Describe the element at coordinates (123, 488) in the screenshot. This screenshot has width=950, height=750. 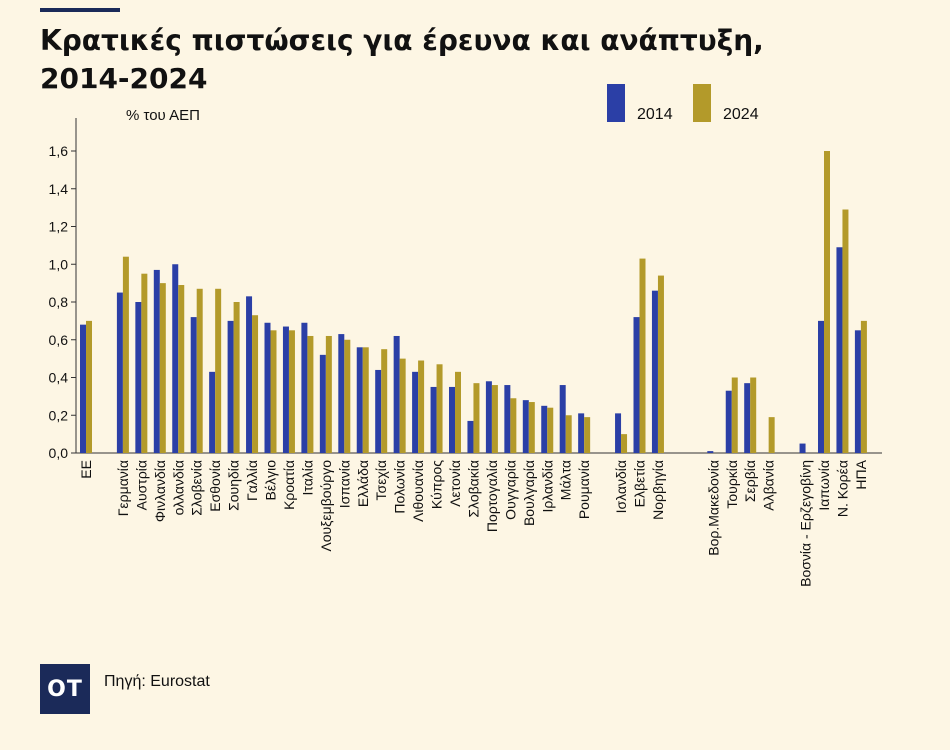
I see `x-tick-label: Γερμανία` at that location.